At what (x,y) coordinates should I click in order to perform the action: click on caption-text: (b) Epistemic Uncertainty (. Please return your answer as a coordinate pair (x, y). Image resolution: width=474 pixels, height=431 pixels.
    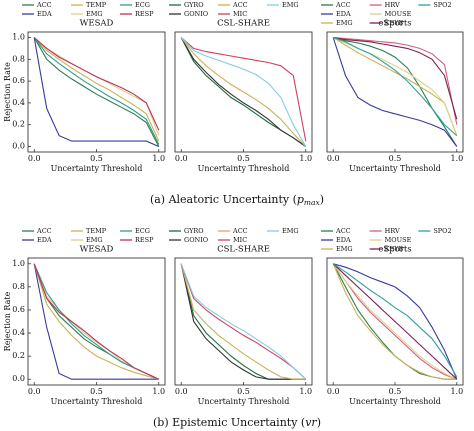
    Looking at the image, I should click on (229, 422).